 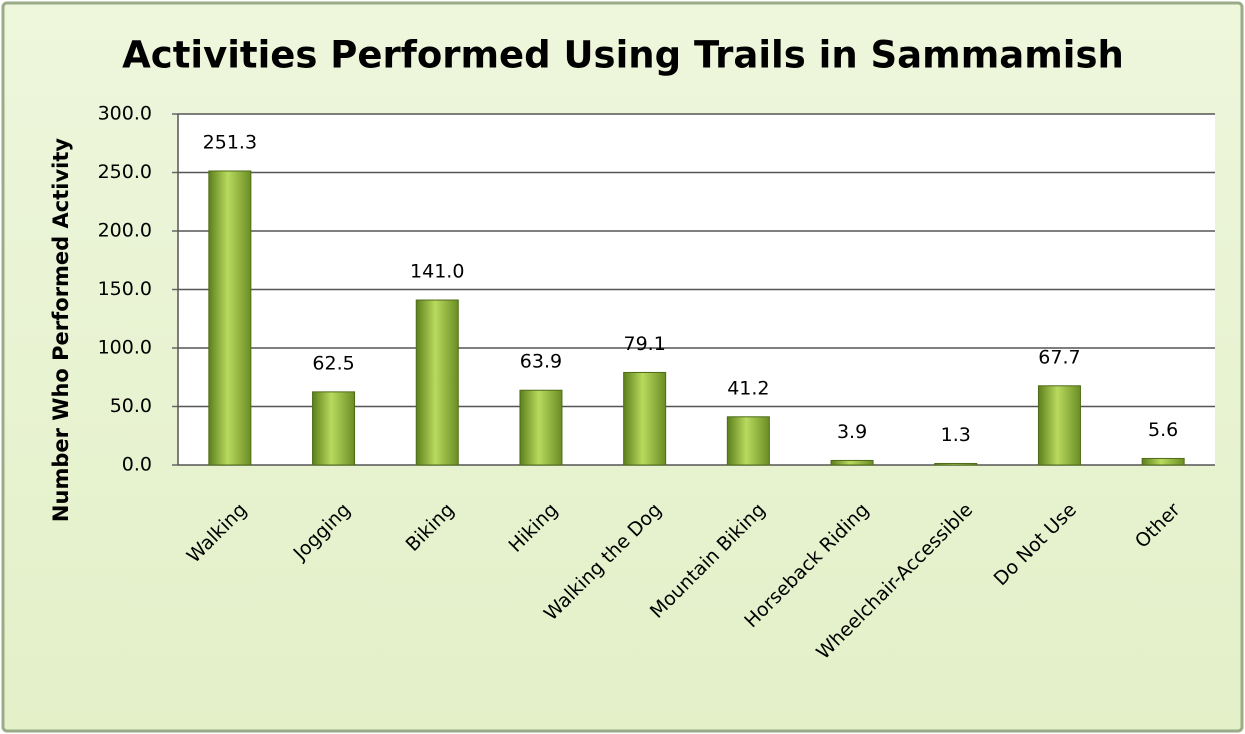 I want to click on y-tick-label: 250.0, so click(x=125, y=172).